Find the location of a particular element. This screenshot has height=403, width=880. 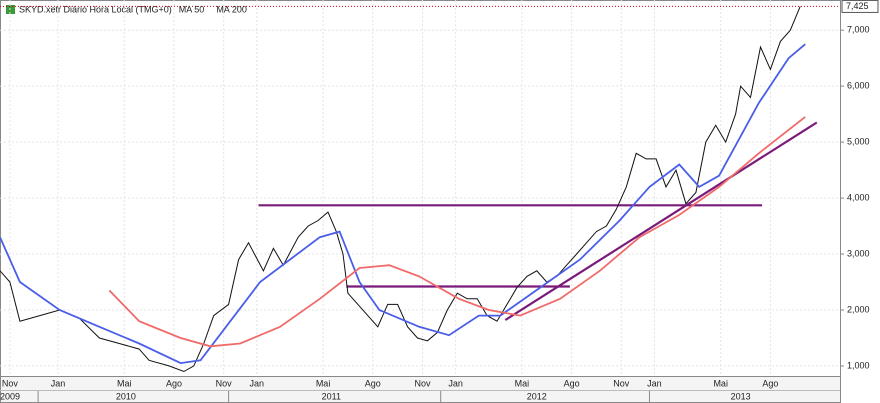

y-tick-label: 7,000 is located at coordinates (858, 30).